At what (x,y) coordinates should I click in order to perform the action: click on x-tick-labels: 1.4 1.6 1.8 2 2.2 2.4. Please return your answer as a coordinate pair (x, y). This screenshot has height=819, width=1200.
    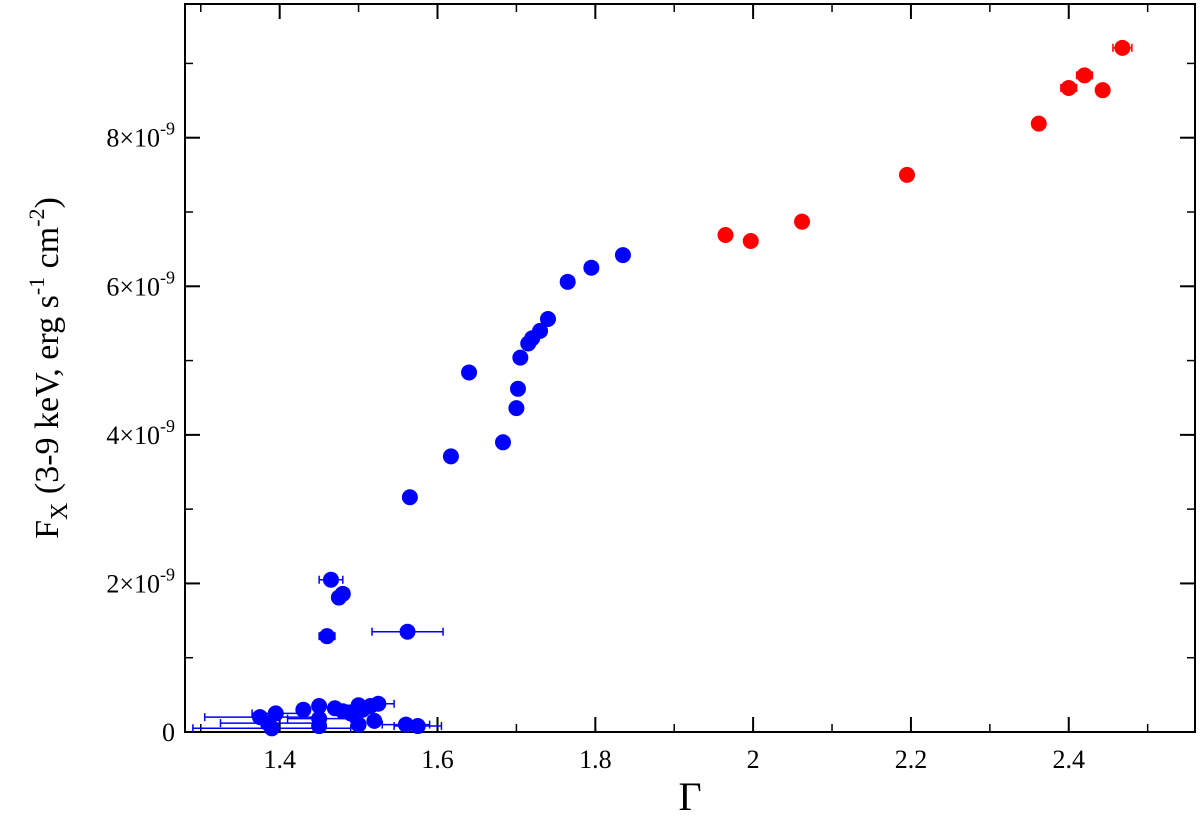
    Looking at the image, I should click on (674, 759).